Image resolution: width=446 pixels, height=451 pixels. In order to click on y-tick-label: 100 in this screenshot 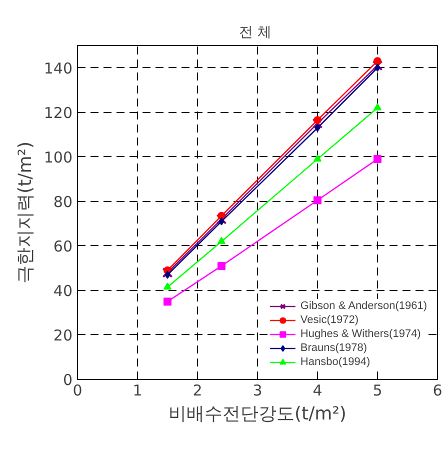, I will do `click(58, 157)`.